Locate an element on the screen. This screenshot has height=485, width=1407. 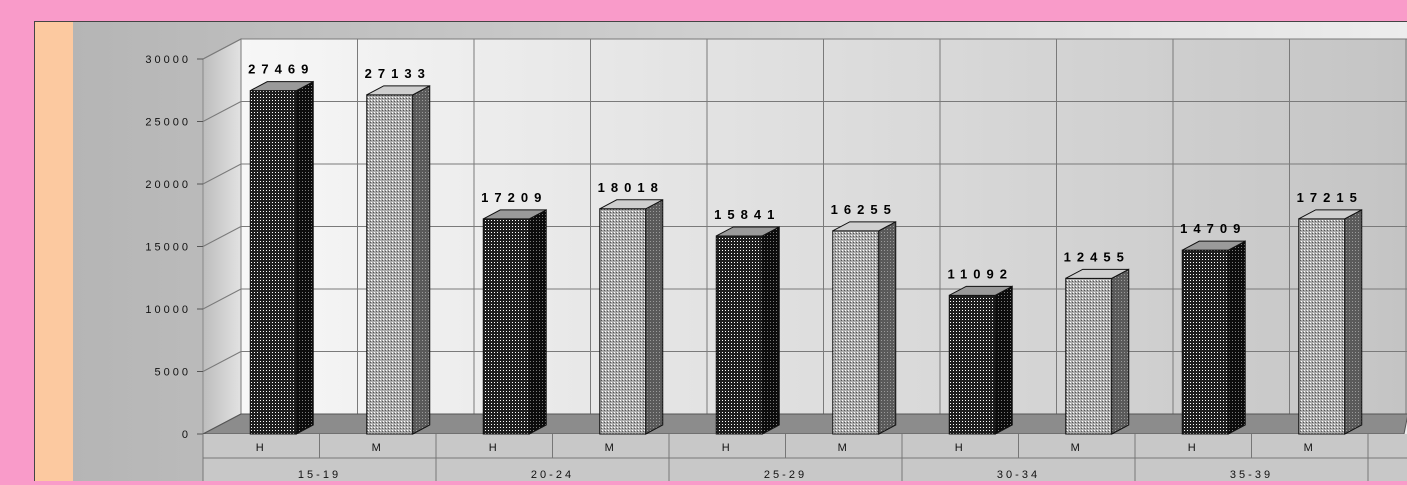
x-category-label: 20-24 is located at coordinates (552, 475).